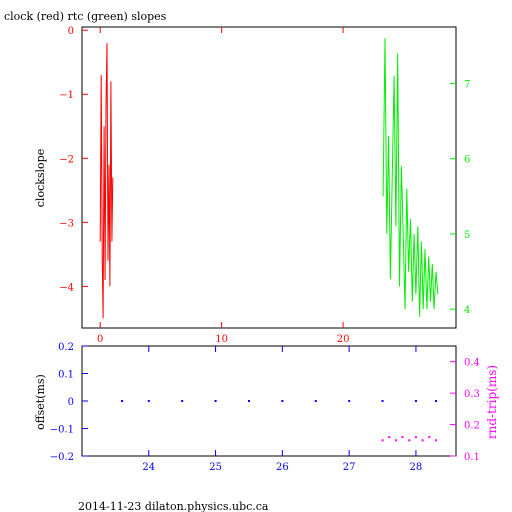  I want to click on bottom-x-tick-label: 27, so click(349, 467).